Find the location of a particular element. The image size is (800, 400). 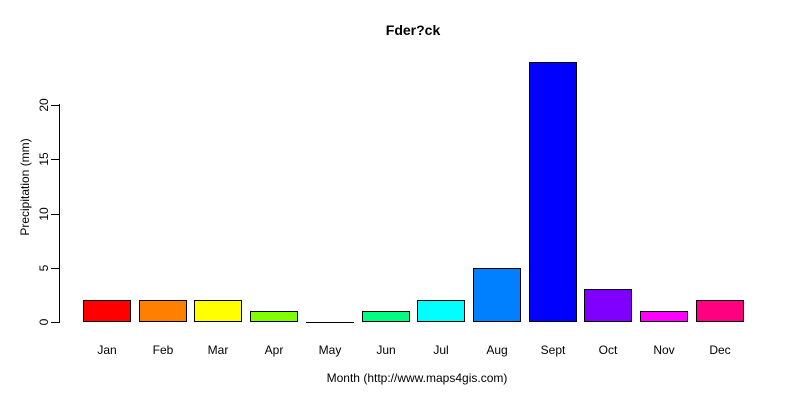

bar-mar is located at coordinates (218, 311).